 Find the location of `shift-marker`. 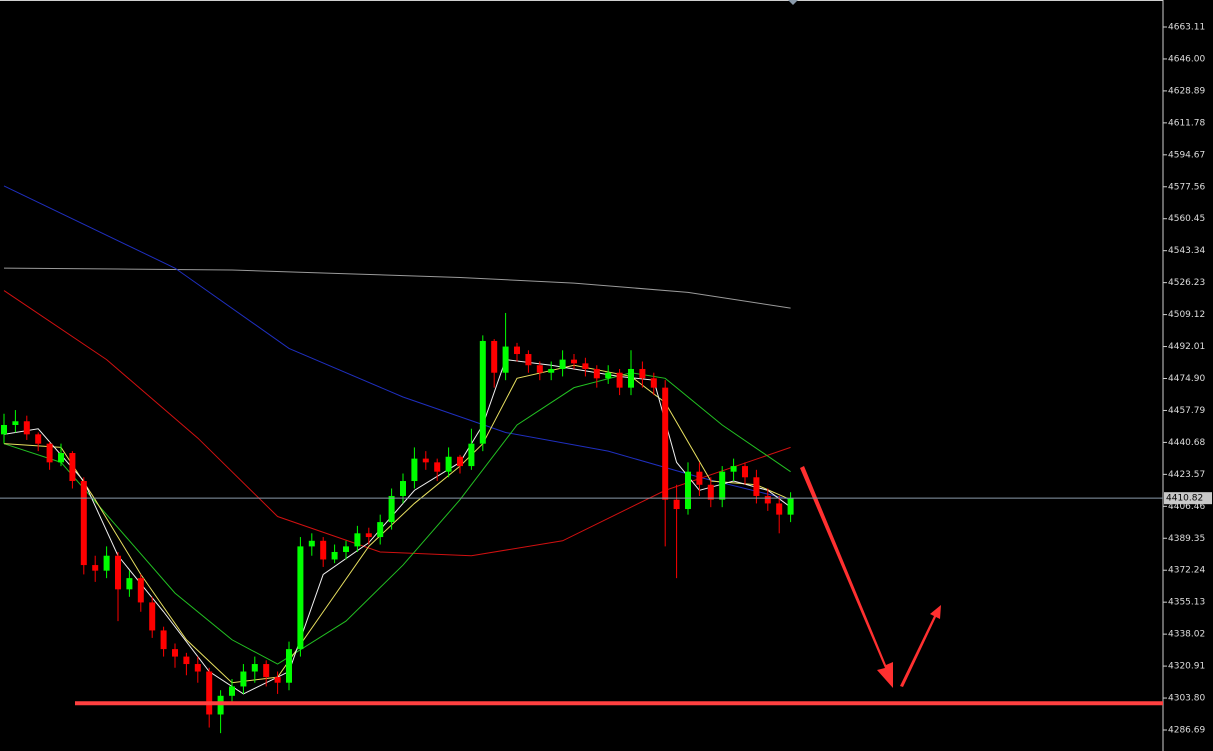

shift-marker is located at coordinates (793, 2).